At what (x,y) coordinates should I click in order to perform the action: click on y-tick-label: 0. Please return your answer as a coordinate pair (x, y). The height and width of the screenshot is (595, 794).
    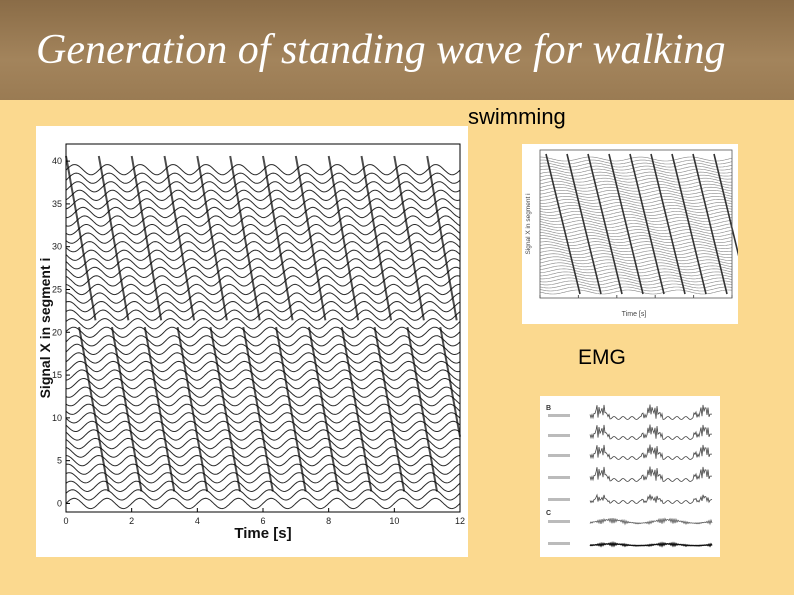
    Looking at the image, I should click on (59, 503).